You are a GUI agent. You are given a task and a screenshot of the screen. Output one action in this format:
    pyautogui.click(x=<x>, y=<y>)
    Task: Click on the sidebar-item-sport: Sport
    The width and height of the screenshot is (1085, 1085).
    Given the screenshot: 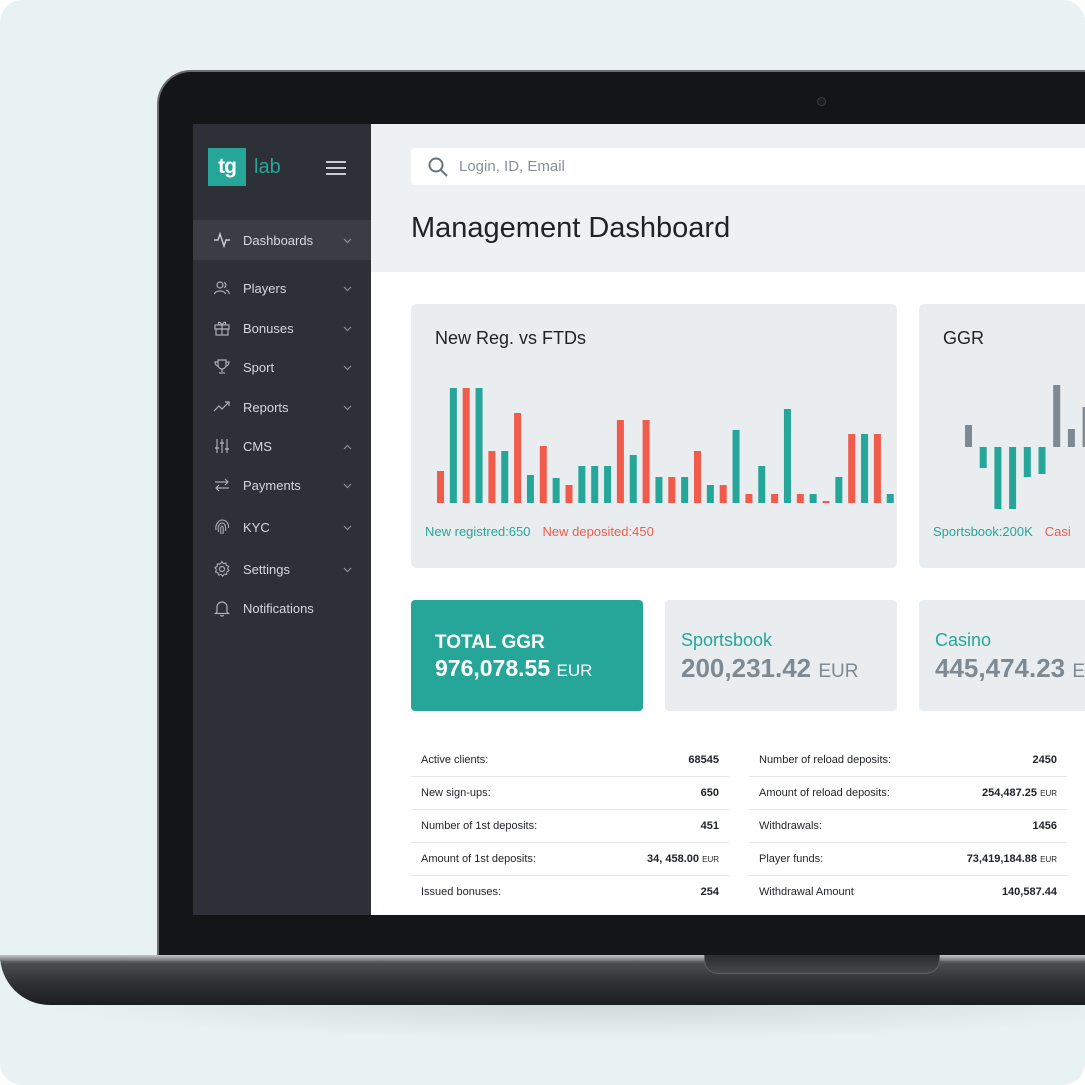 What is the action you would take?
    pyautogui.click(x=282, y=367)
    